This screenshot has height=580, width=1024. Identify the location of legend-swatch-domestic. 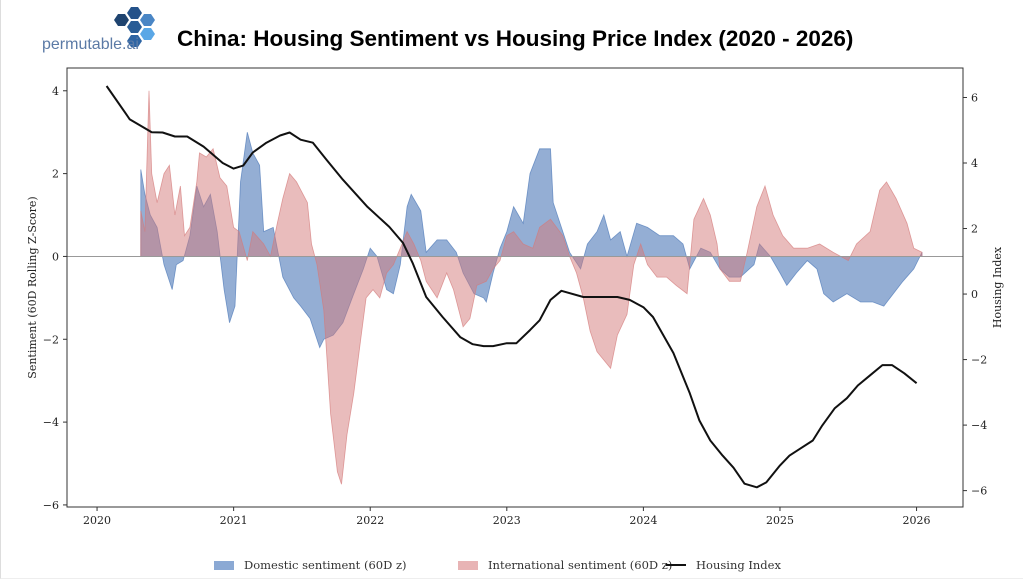
(224, 565).